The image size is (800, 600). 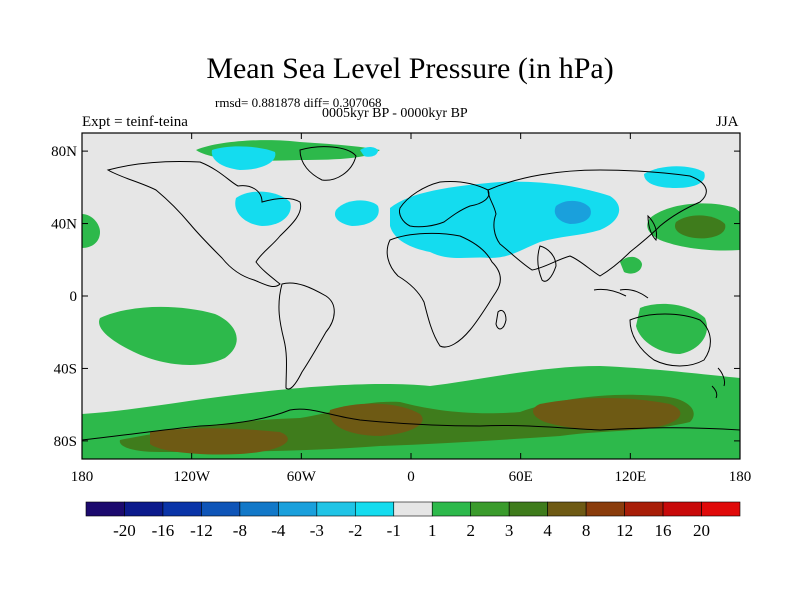 I want to click on colorbar-label: 16, so click(x=663, y=530).